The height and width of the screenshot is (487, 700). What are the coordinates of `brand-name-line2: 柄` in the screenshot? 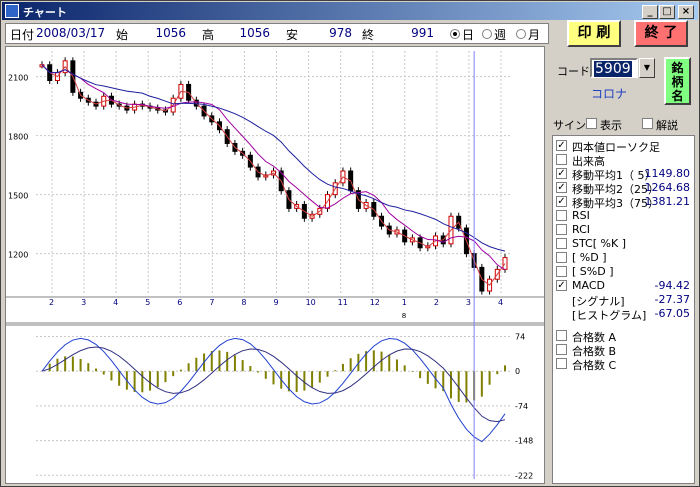 It's located at (677, 82).